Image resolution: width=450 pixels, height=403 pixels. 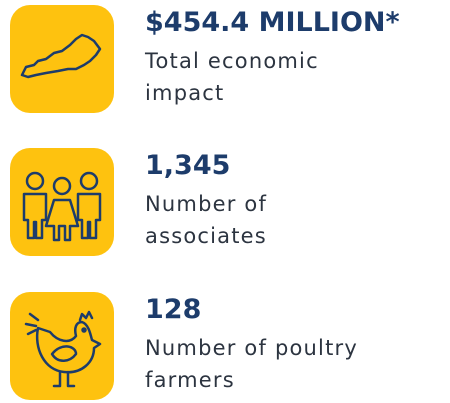 I want to click on chicken-icon, so click(x=62, y=346).